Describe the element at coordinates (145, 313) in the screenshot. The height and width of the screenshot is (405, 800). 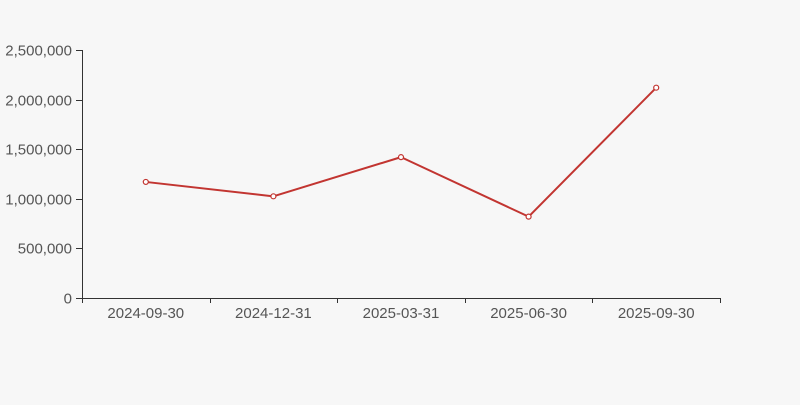
I see `x-axis-label: 2024-09-30` at that location.